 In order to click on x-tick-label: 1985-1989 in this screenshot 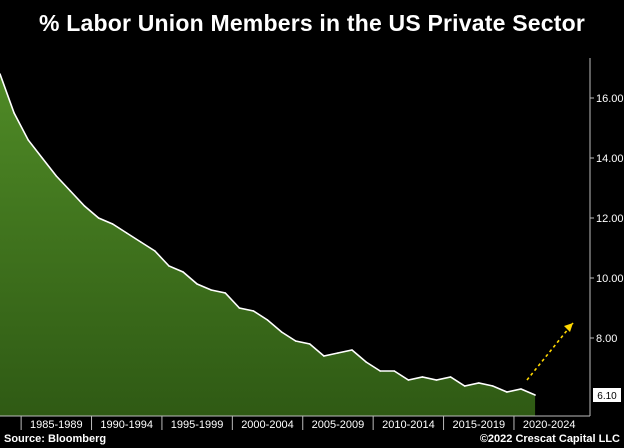, I will do `click(56, 425)`.